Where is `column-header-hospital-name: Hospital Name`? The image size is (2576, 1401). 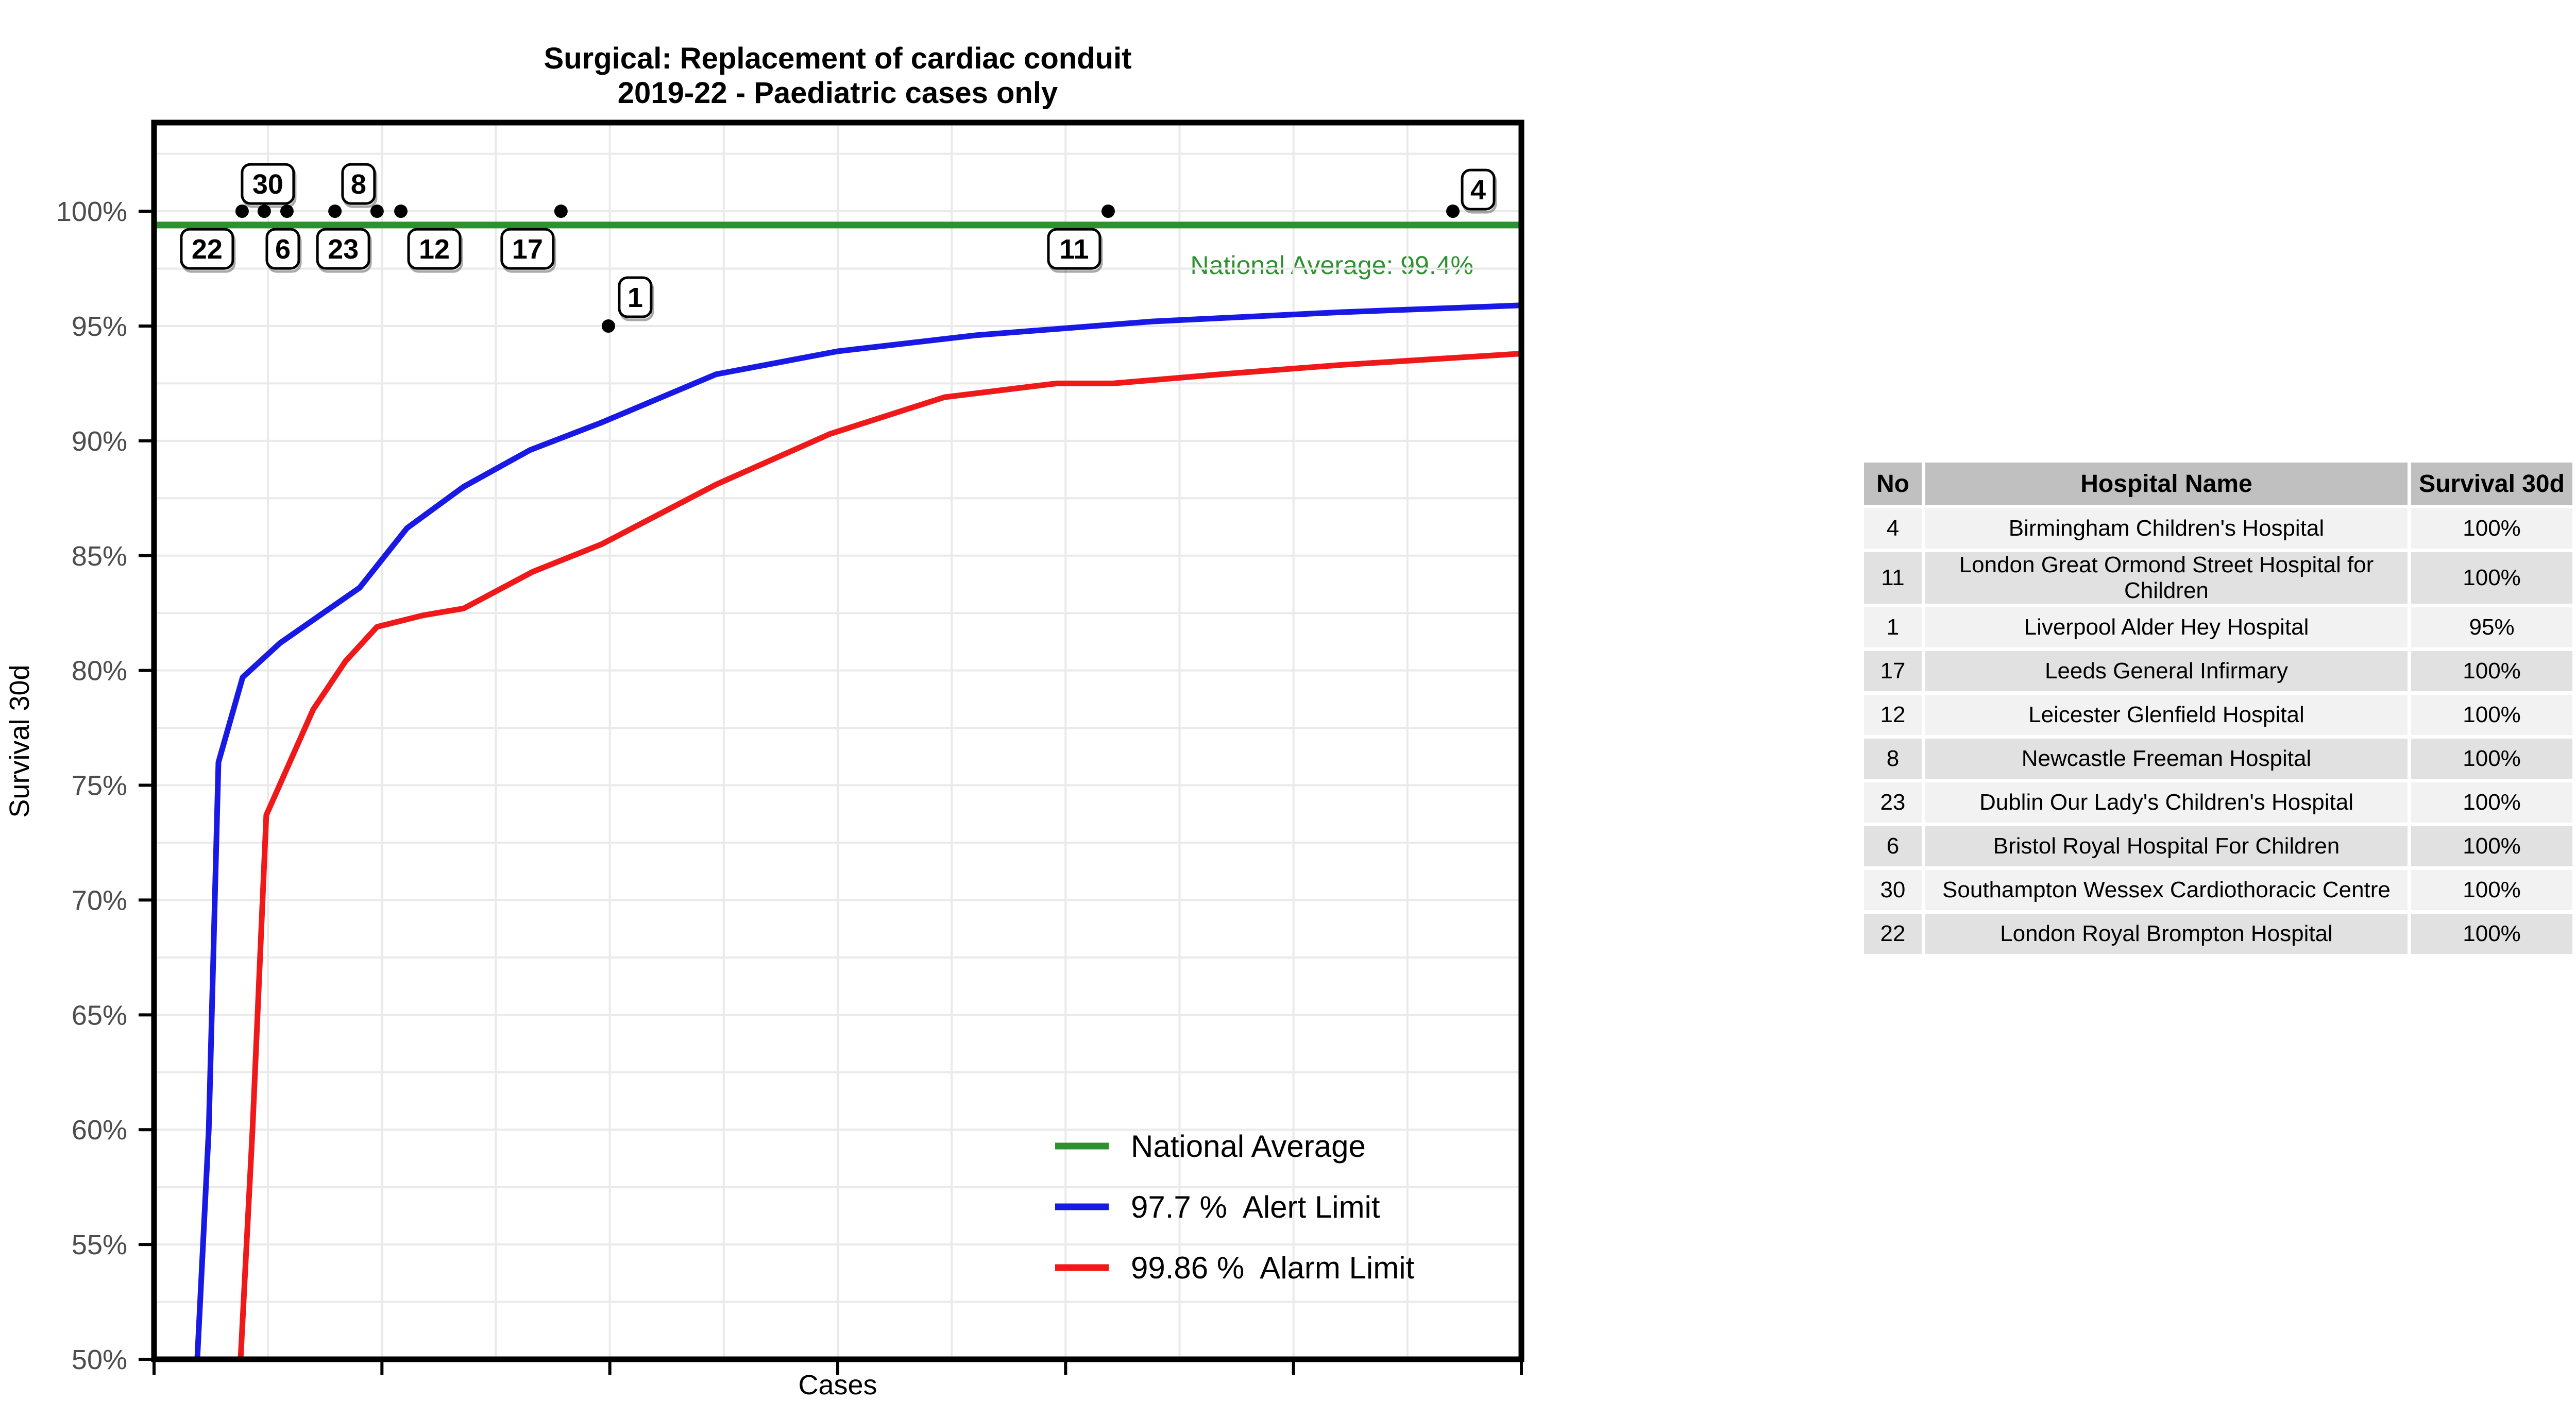
column-header-hospital-name: Hospital Name is located at coordinates (2166, 484).